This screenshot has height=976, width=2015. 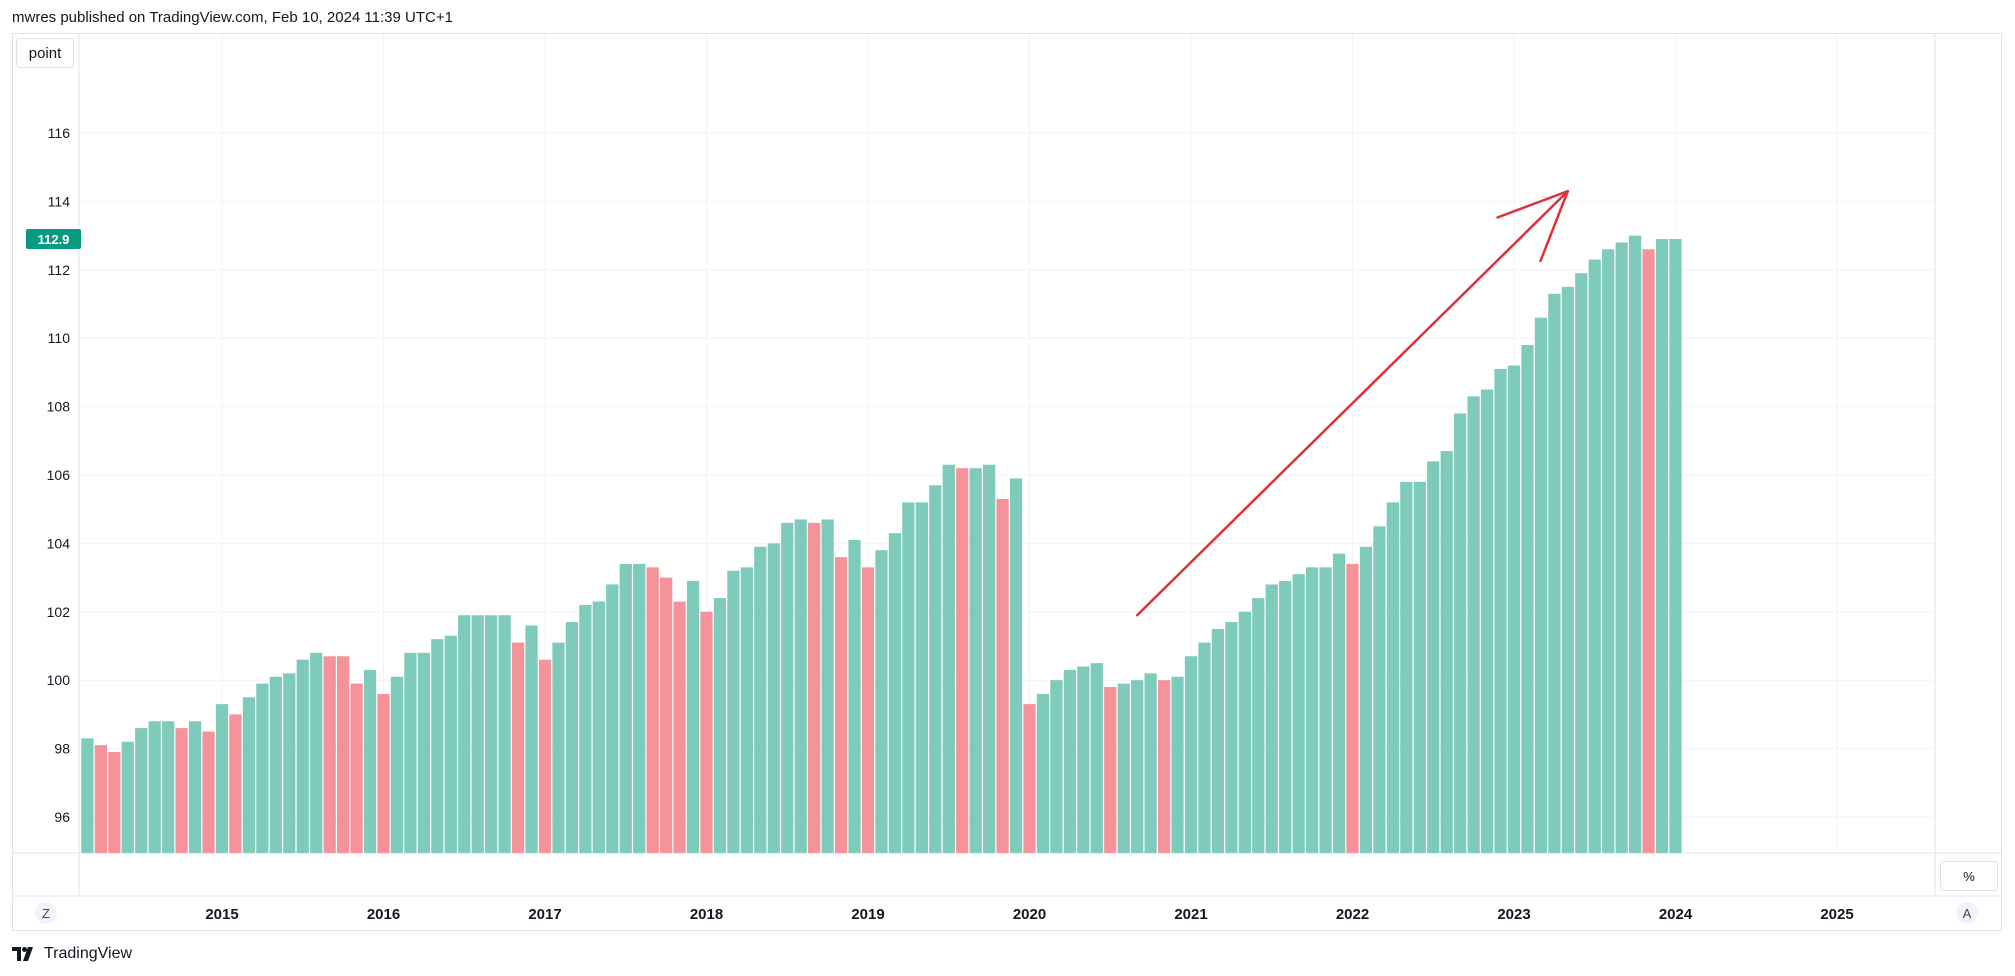 I want to click on auto-scale-button: A, so click(x=1967, y=913).